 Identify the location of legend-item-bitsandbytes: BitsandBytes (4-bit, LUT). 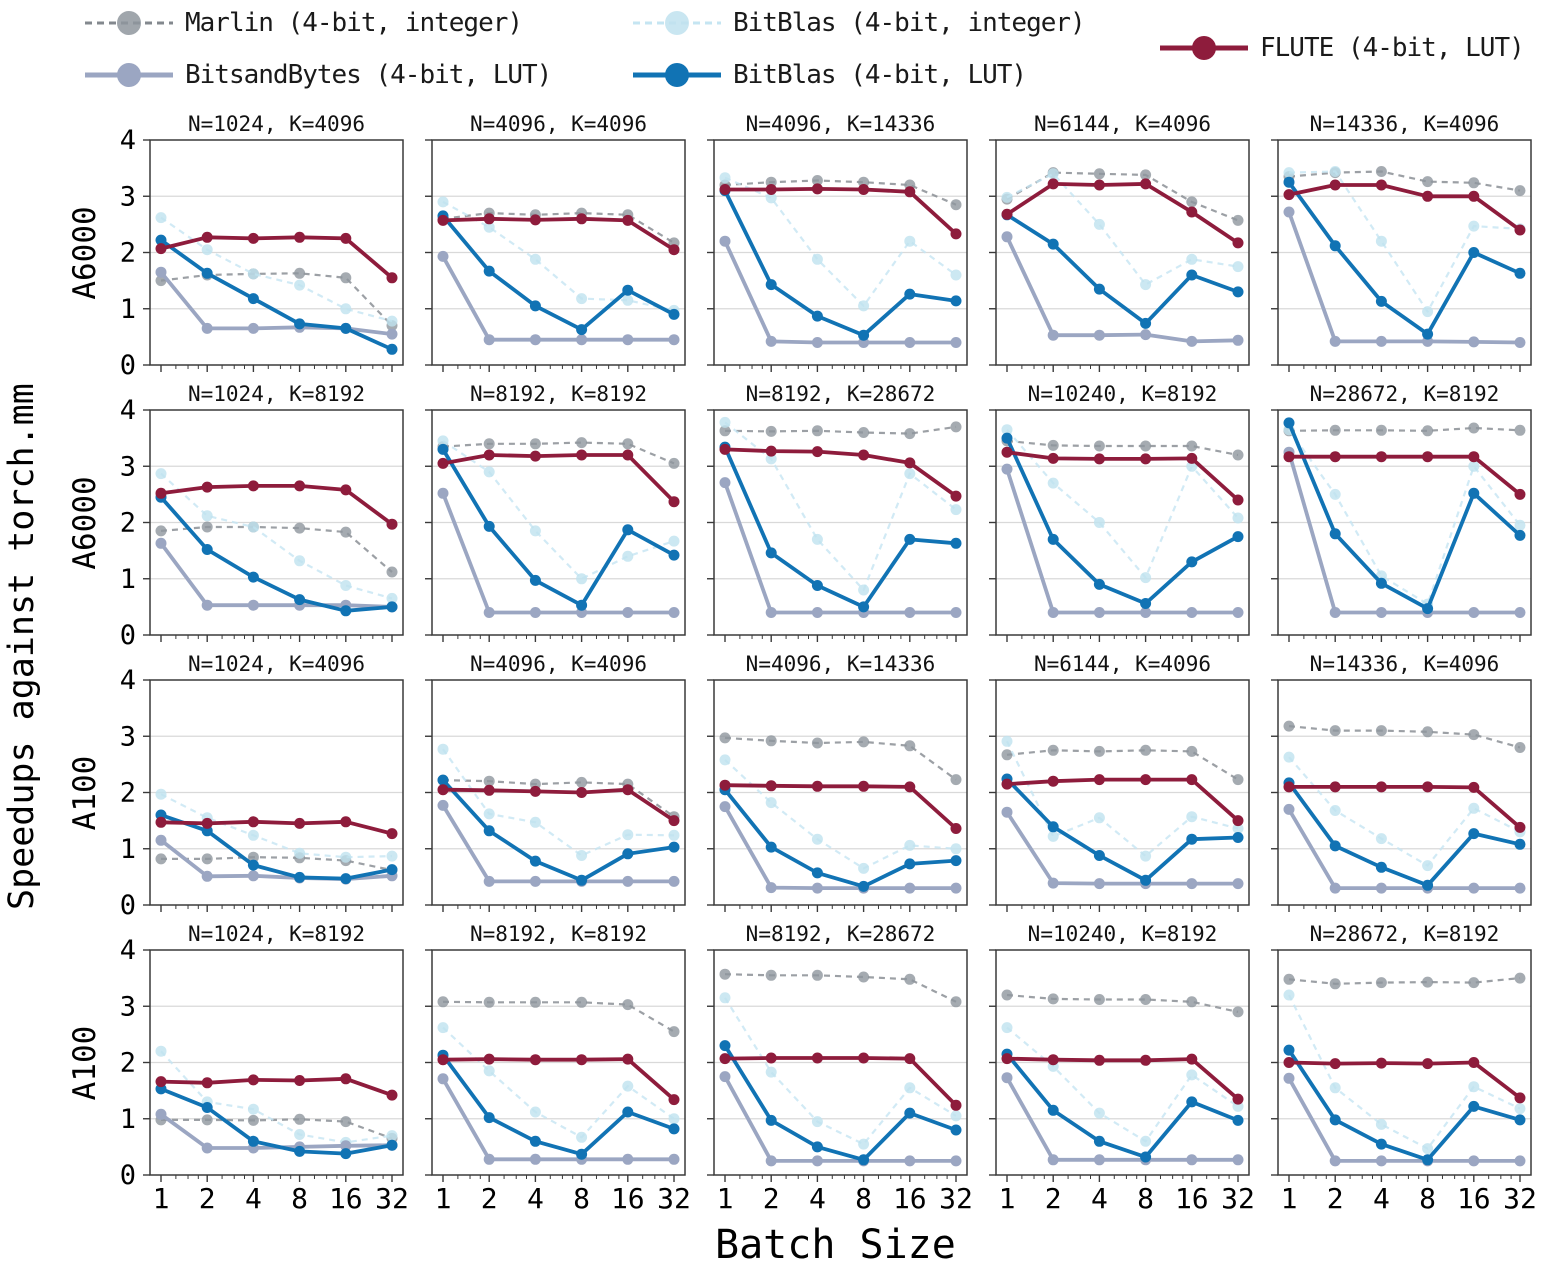
(318, 75).